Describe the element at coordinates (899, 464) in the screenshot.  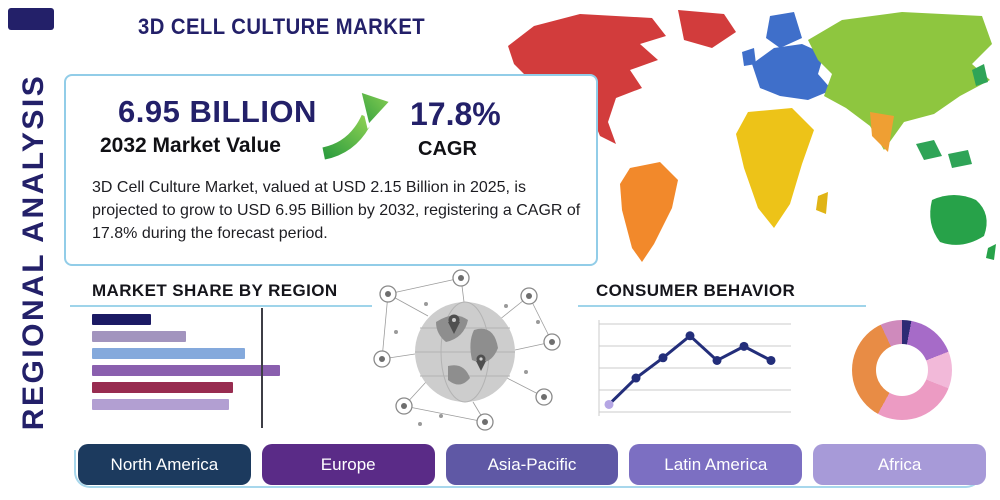
I see `region-button-africa: Africa` at that location.